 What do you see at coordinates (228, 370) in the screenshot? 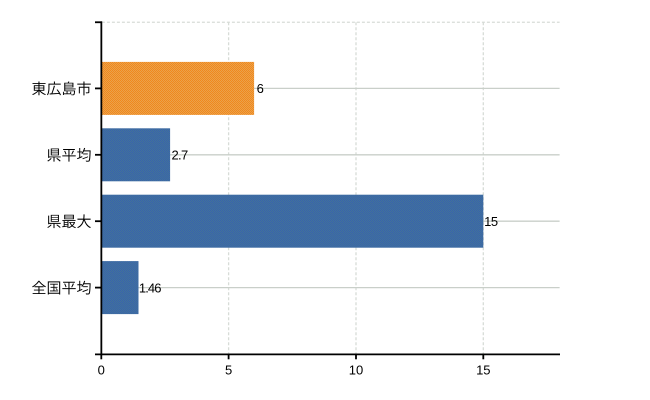
I see `svg-text: 5` at bounding box center [228, 370].